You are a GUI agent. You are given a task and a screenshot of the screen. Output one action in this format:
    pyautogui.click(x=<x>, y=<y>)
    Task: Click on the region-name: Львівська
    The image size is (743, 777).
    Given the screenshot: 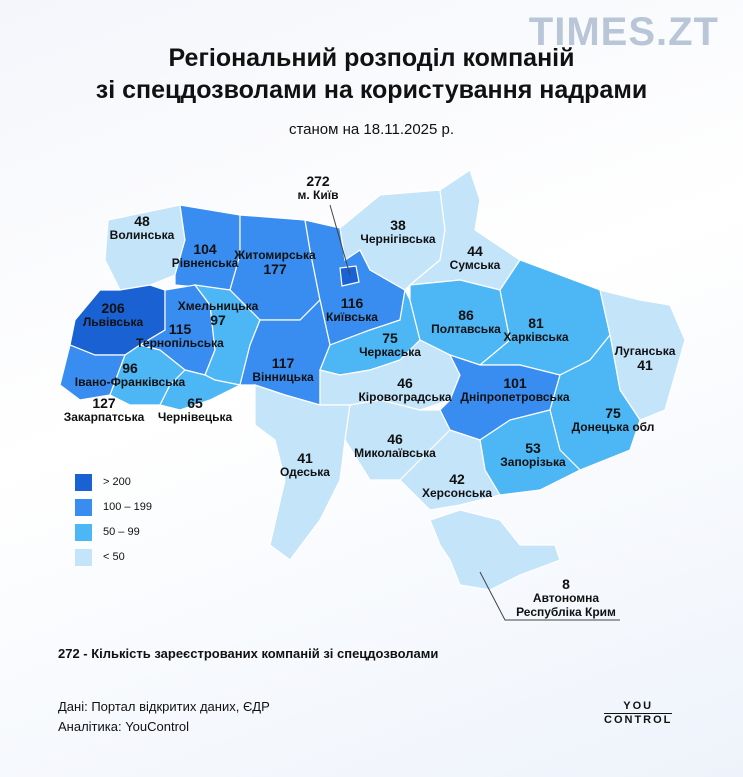 What is the action you would take?
    pyautogui.click(x=113, y=322)
    